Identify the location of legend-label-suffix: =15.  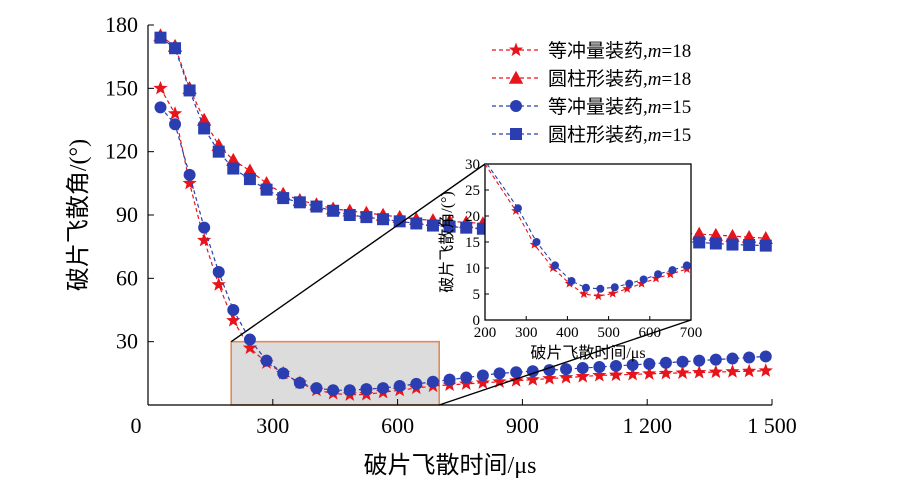
(677, 135).